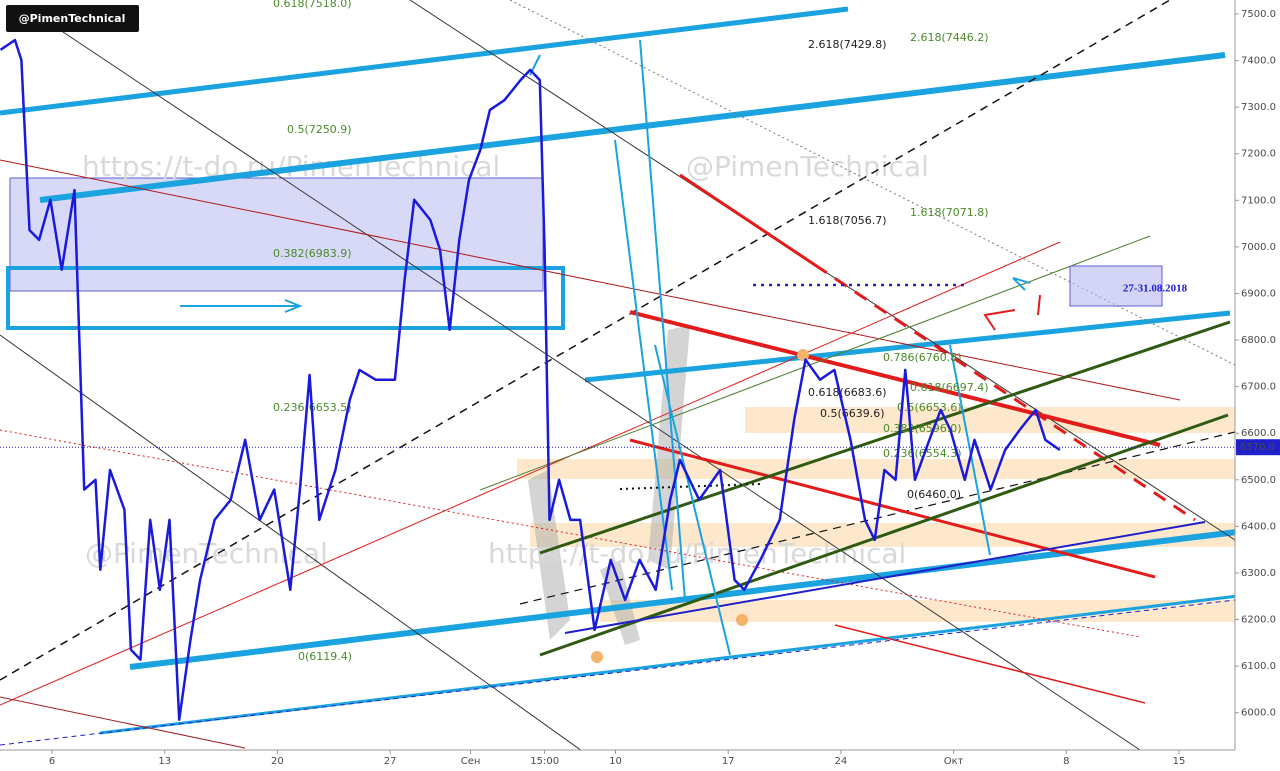  I want to click on badge-bg, so click(72, 18).